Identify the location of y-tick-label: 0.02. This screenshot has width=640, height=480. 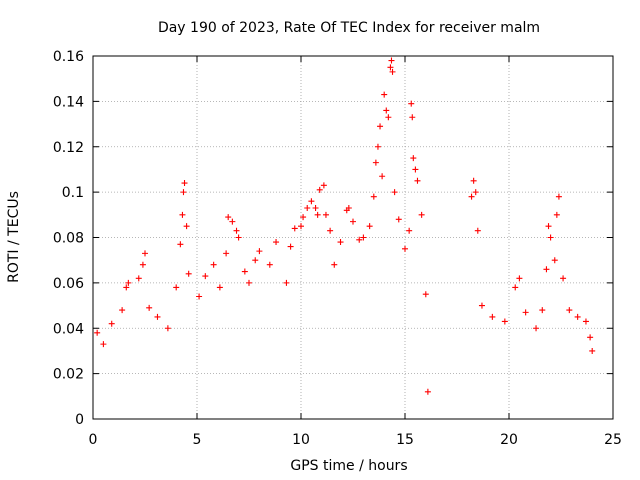
(68, 375).